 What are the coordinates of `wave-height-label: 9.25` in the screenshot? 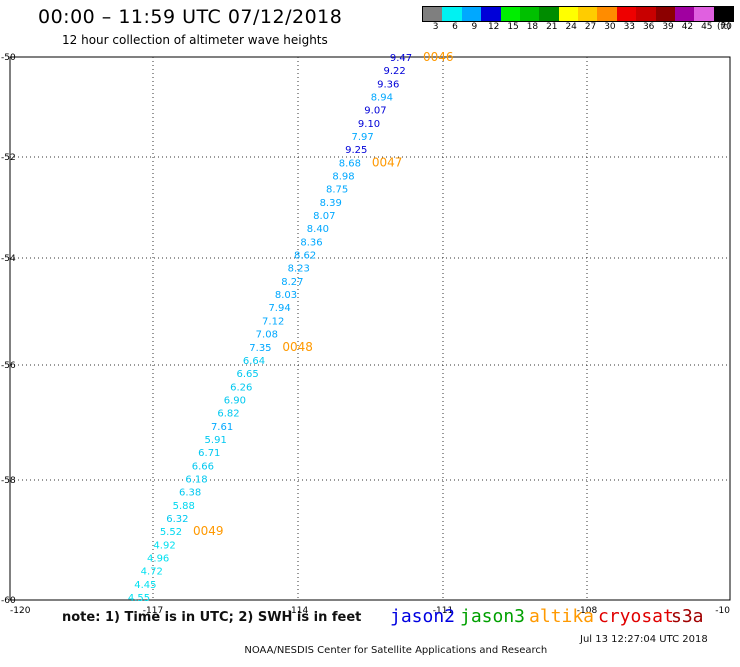 It's located at (356, 150).